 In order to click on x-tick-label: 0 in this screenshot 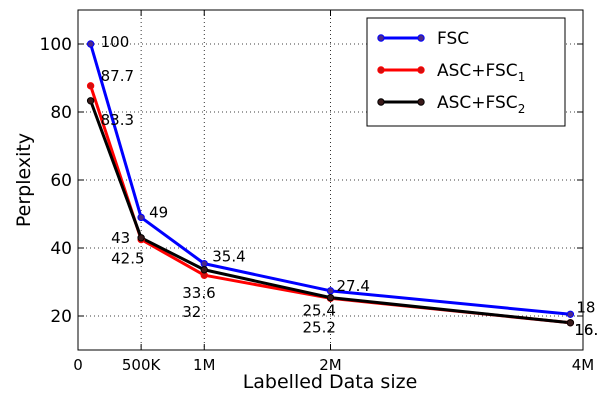, I will do `click(78, 365)`.